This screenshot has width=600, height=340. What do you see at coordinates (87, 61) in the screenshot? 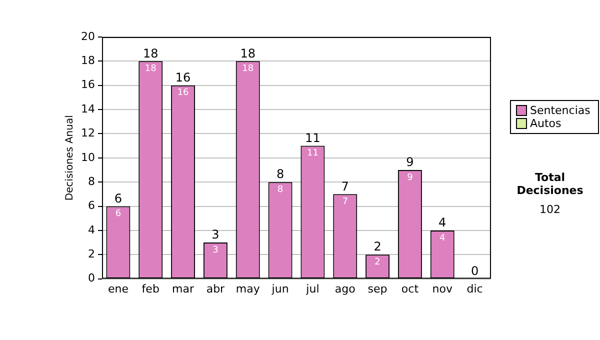
I see `y-tick-label: 18` at bounding box center [87, 61].